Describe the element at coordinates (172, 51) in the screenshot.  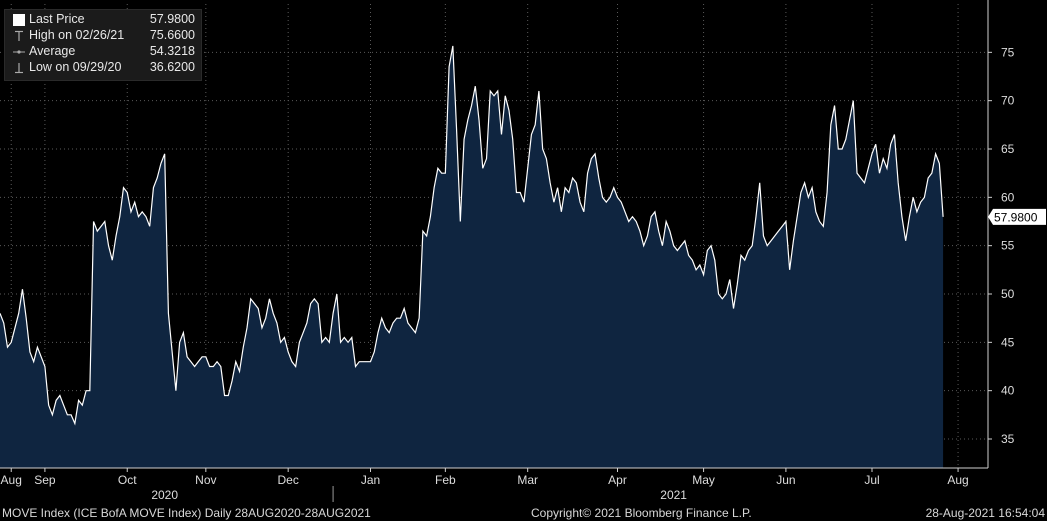
I see `legend-average-value: 54.3218` at that location.